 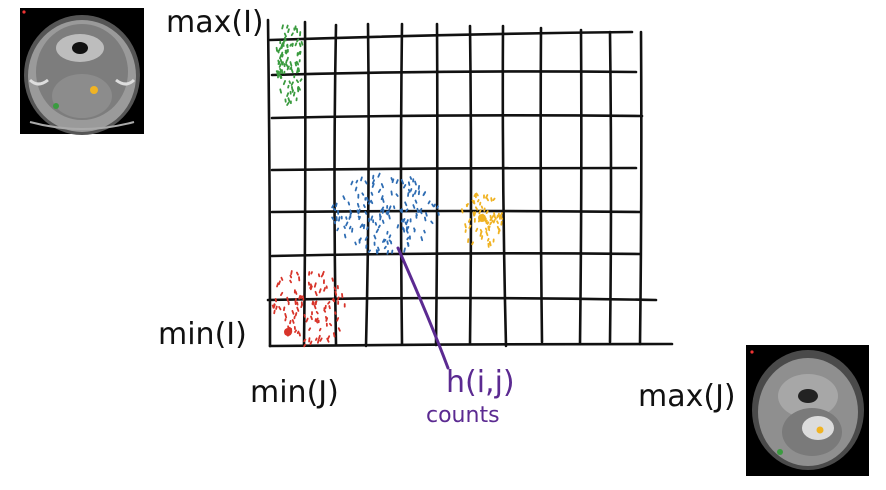 I want to click on red-cluster-center-dot, so click(x=288, y=332).